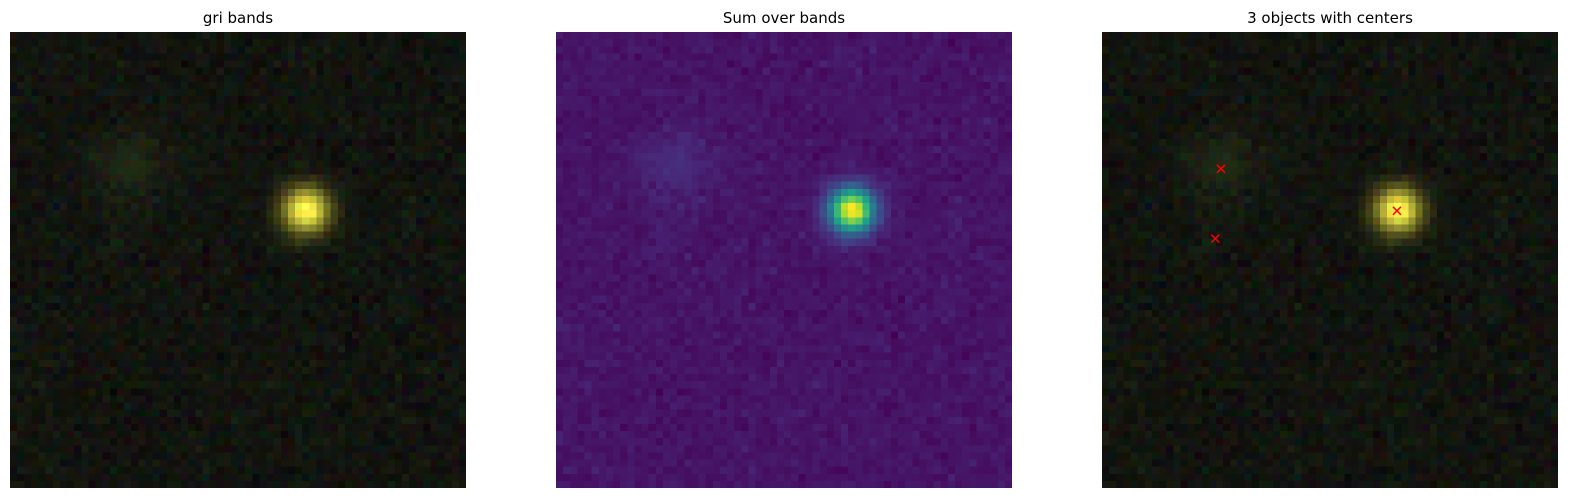 The image size is (1570, 498). What do you see at coordinates (784, 18) in the screenshot?
I see `panel-title: Sum over bands` at bounding box center [784, 18].